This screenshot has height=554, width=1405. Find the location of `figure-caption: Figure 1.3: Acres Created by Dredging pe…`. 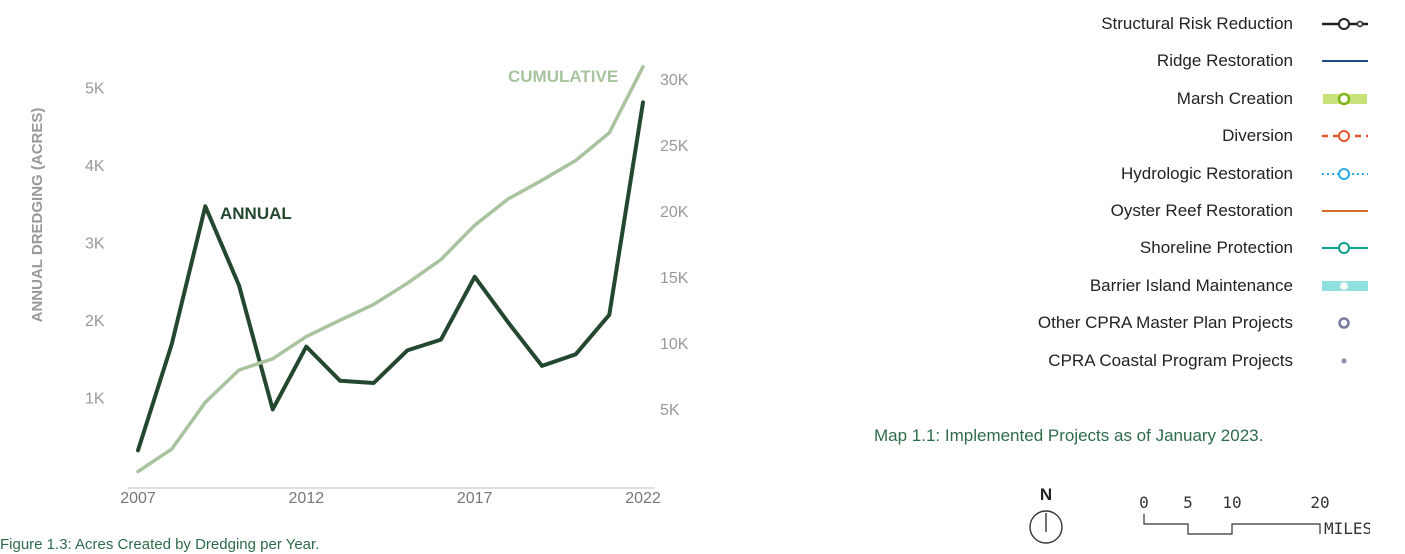

figure-caption: Figure 1.3: Acres Created by Dredging pe… is located at coordinates (160, 544).